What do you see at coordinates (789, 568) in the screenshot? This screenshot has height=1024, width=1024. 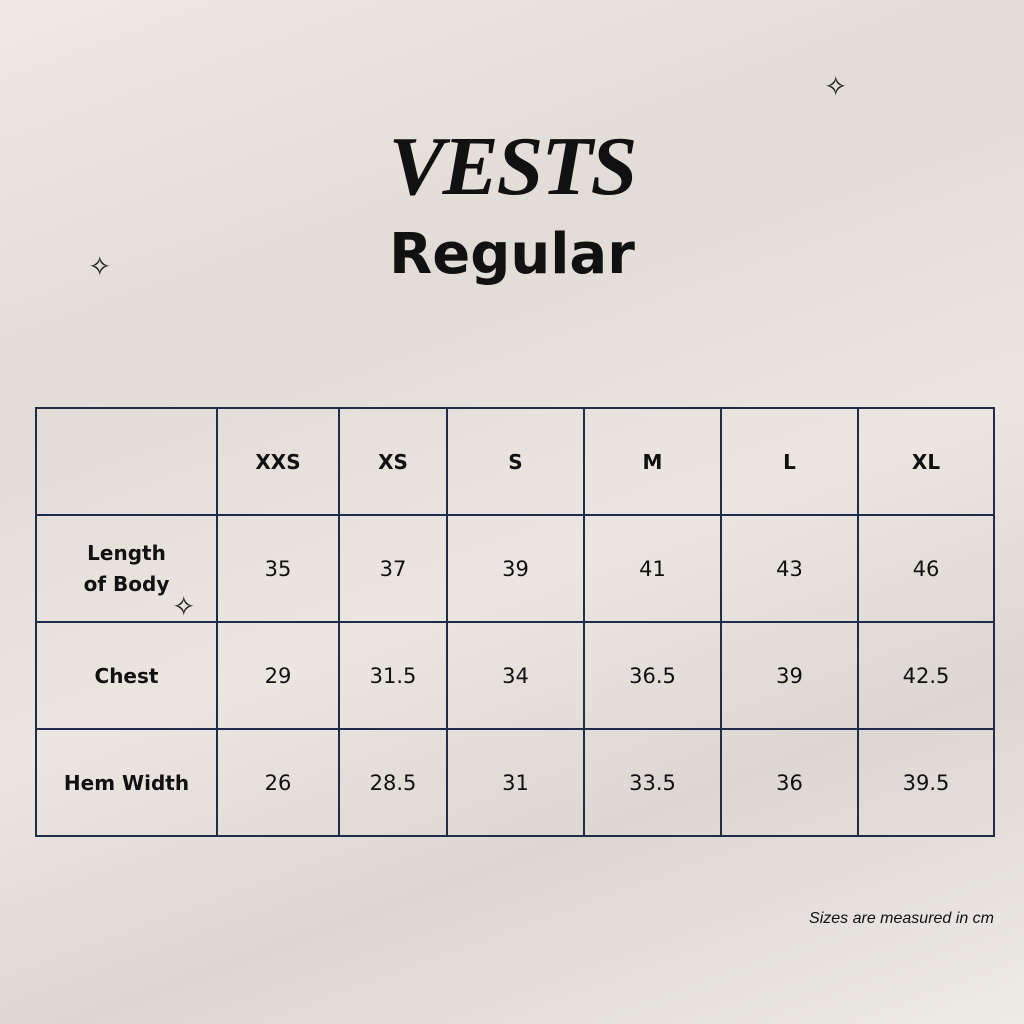 I see `cell: 43` at bounding box center [789, 568].